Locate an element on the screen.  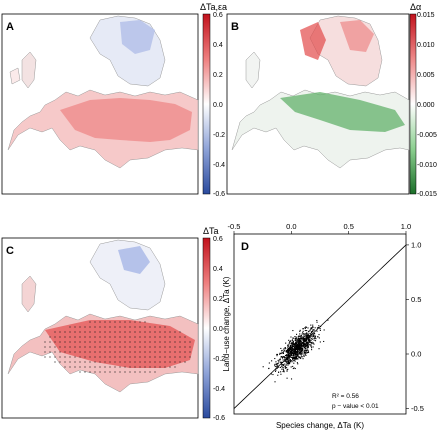
colorbar-a-ticks: 0.6 0.4 0.2 0.0 -0.2 -0.4 -0.6 is located at coordinates (219, 105).